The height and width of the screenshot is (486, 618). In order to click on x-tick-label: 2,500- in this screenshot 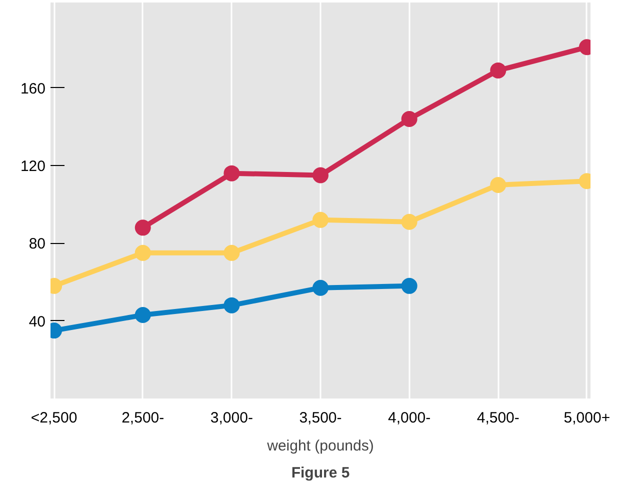, I will do `click(143, 418)`.